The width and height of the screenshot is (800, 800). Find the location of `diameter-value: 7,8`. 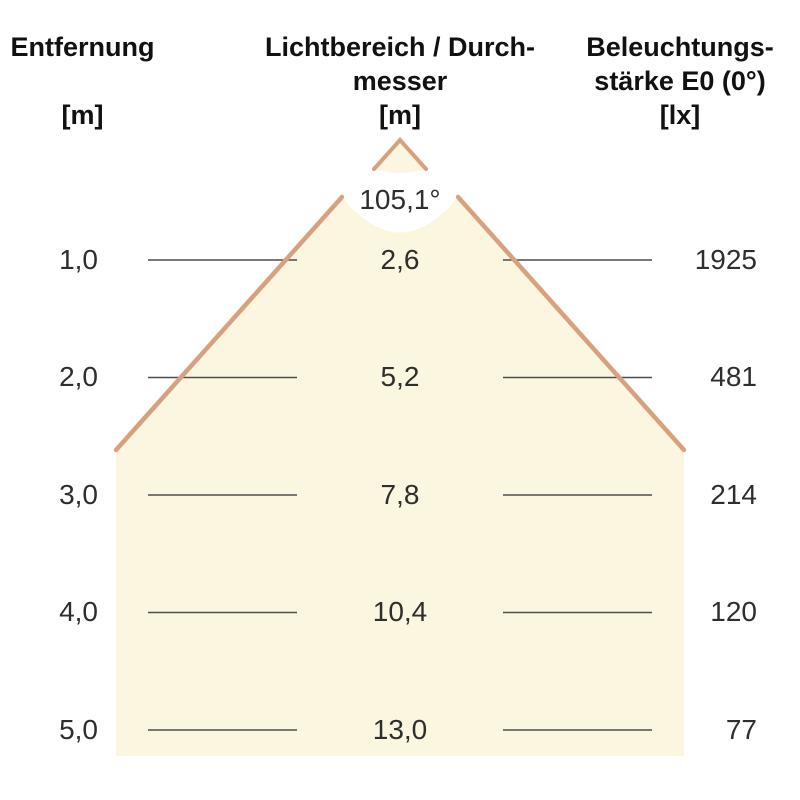

diameter-value: 7,8 is located at coordinates (400, 494).